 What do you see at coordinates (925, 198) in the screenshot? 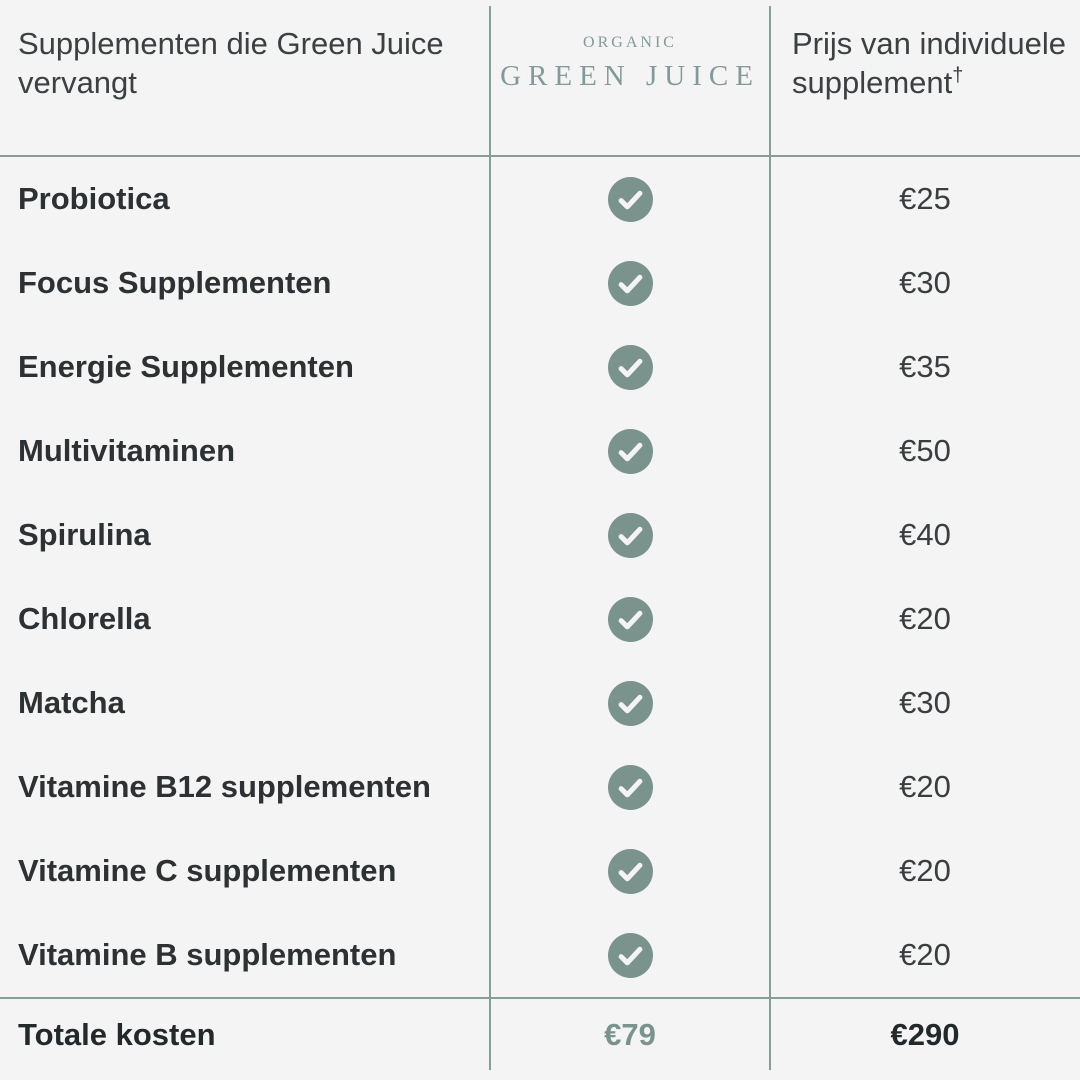
I see `individual-price: €25` at bounding box center [925, 198].